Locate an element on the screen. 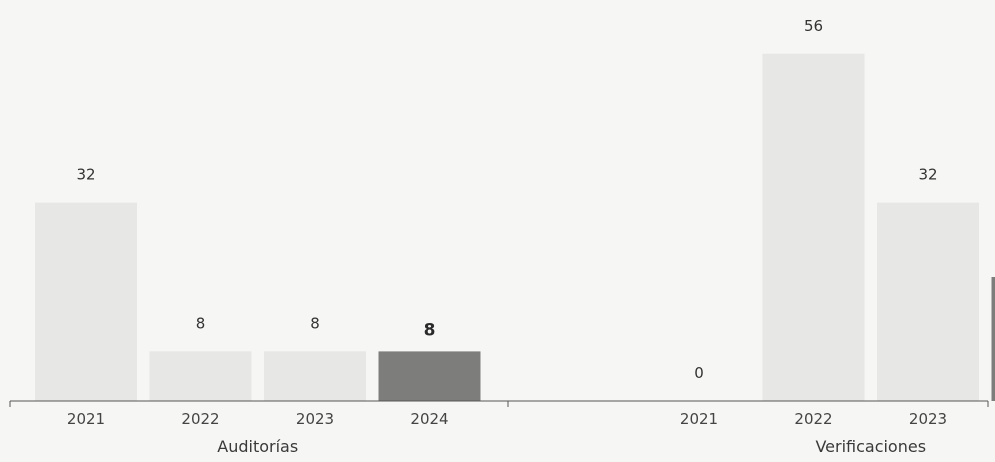  x-tick-label: 2024 is located at coordinates (429, 419).